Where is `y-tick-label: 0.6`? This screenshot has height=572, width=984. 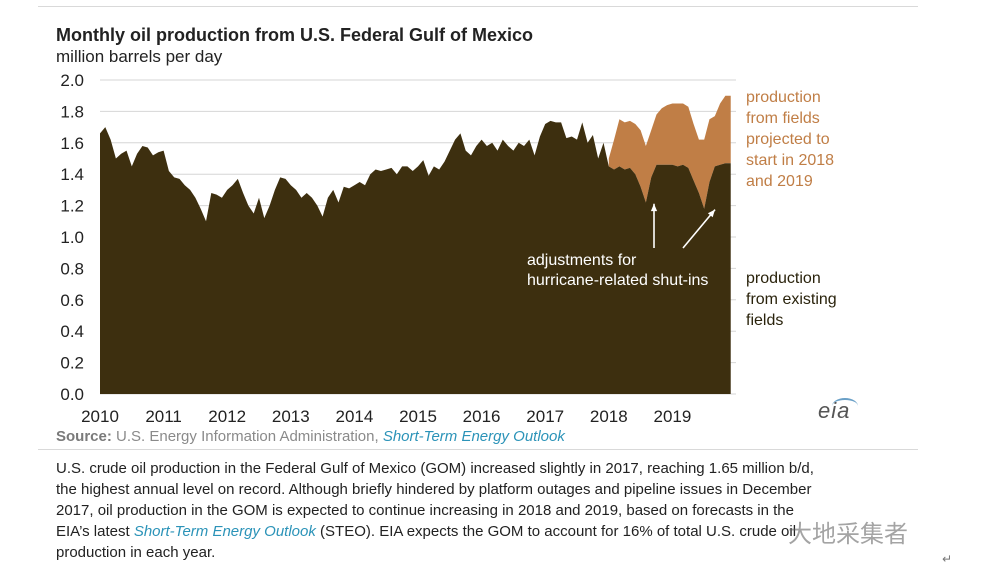 y-tick-label: 0.6 is located at coordinates (72, 300).